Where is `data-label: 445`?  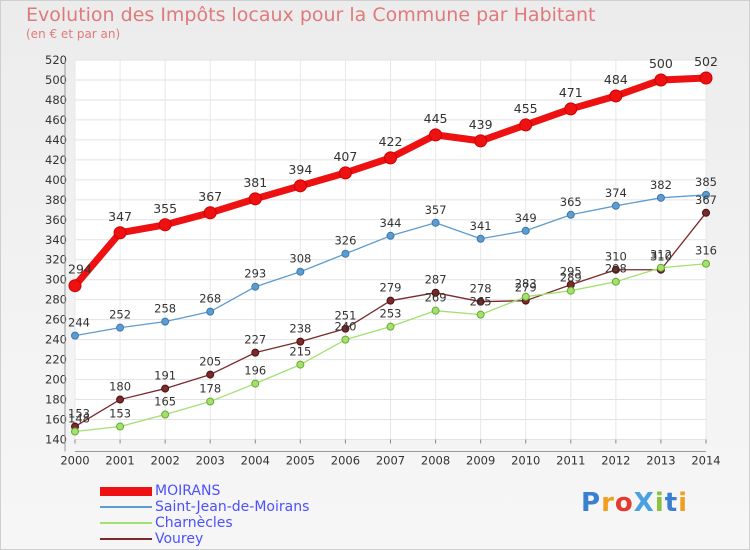
data-label: 445 is located at coordinates (436, 118).